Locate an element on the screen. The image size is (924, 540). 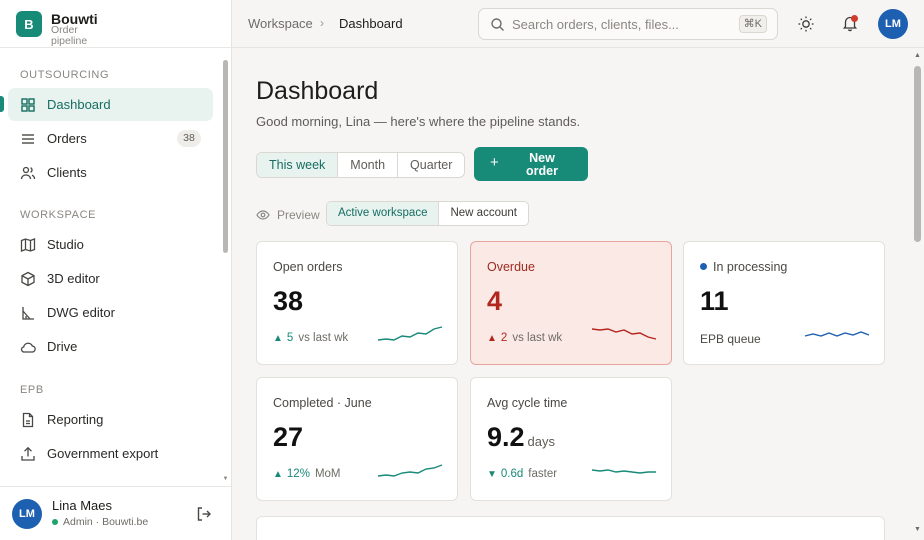
period-option-quarter: Quarter is located at coordinates (431, 165).